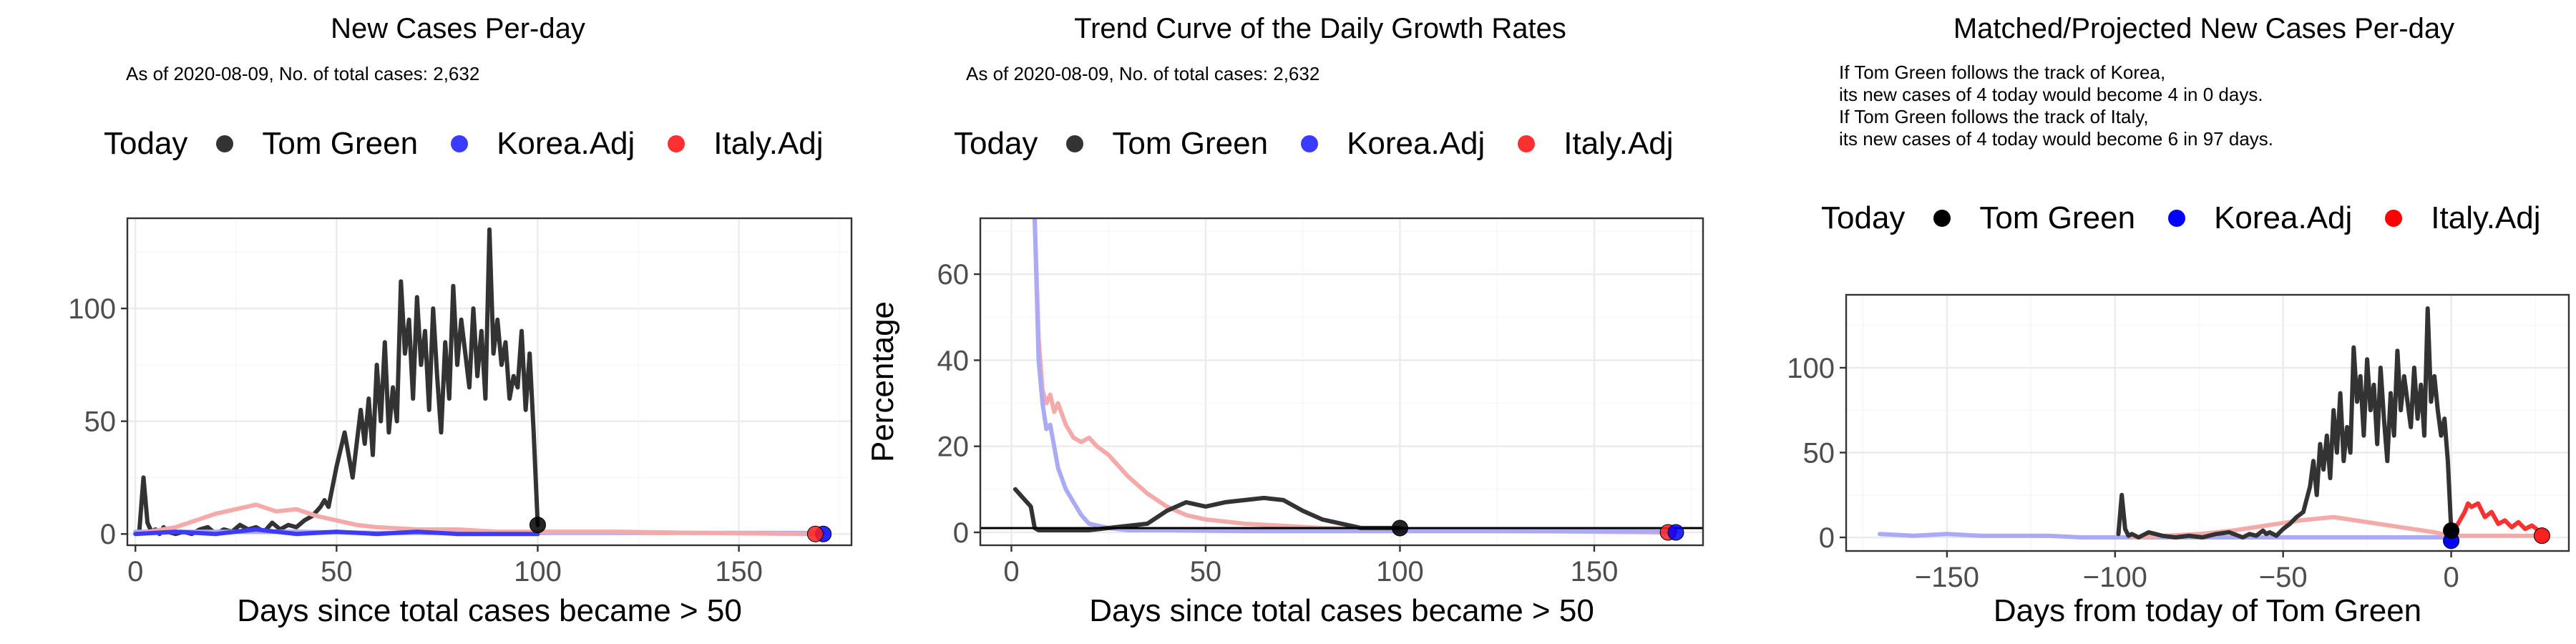  What do you see at coordinates (2207, 610) in the screenshot?
I see `x-axis-label: Days from today of Tom Green` at bounding box center [2207, 610].